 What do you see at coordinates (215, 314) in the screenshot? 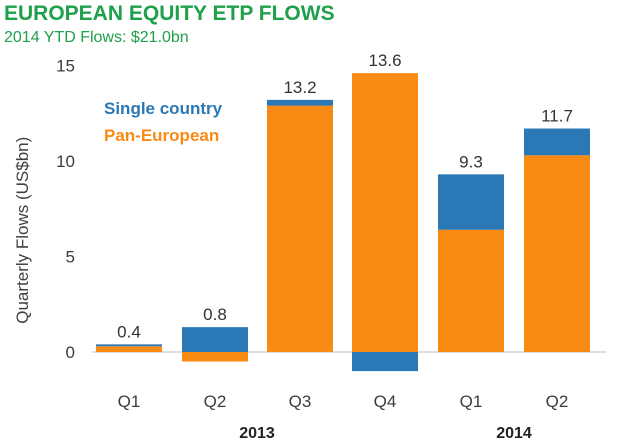
I see `data-label: 0.8` at bounding box center [215, 314].